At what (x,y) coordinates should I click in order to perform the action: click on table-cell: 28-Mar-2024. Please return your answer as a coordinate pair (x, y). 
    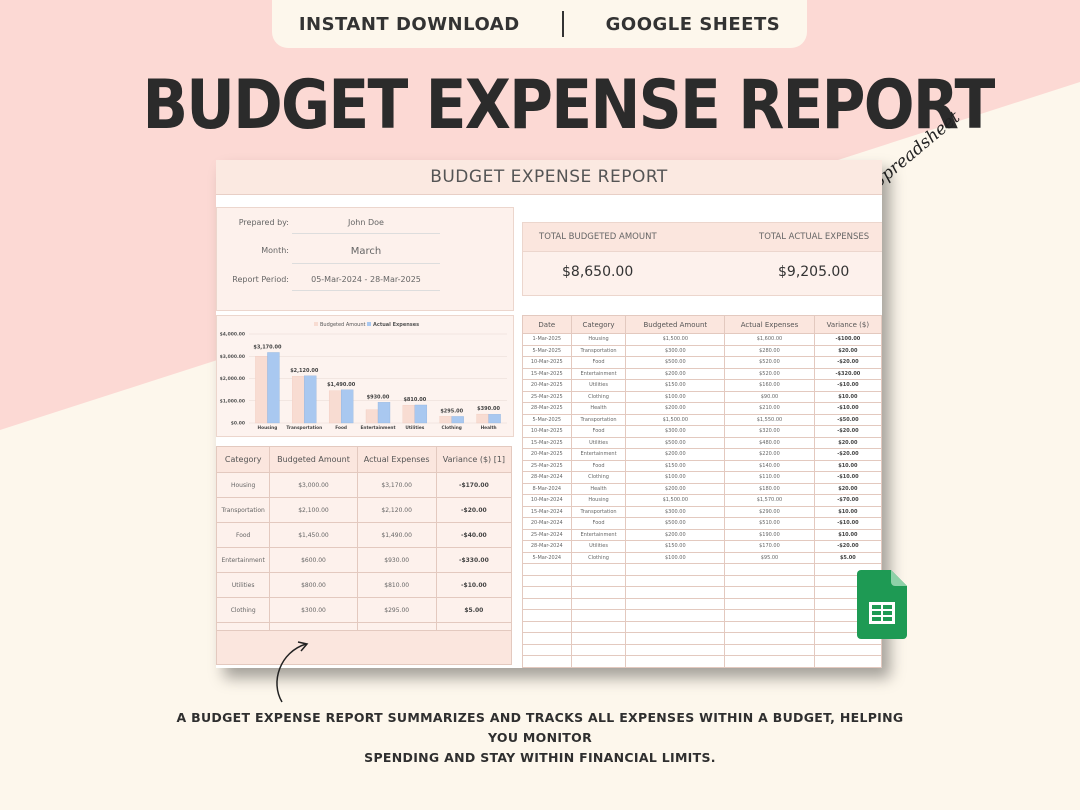
    Looking at the image, I should click on (547, 546).